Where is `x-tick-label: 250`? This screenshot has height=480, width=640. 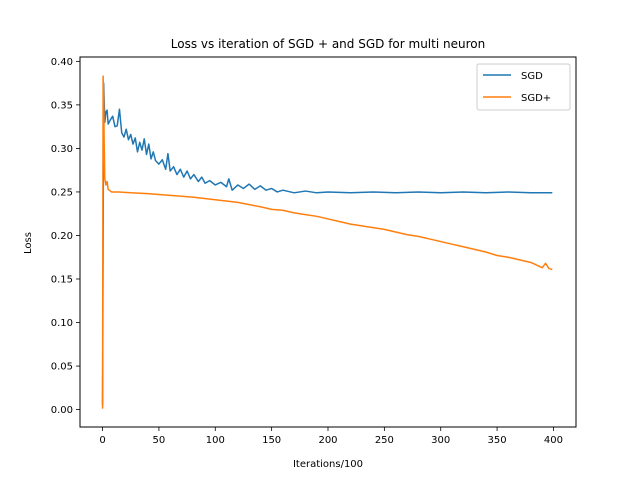 x-tick-label: 250 is located at coordinates (384, 440).